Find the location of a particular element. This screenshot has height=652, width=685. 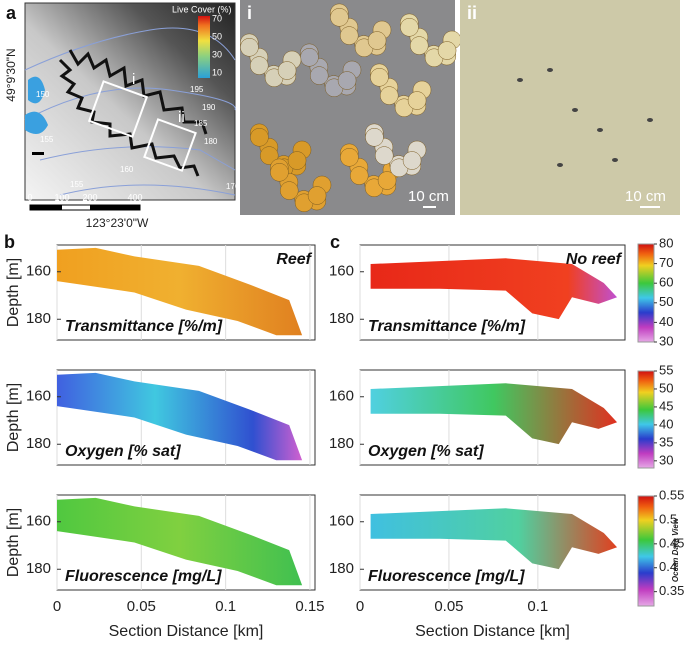

contour-label: 180 is located at coordinates (211, 141).